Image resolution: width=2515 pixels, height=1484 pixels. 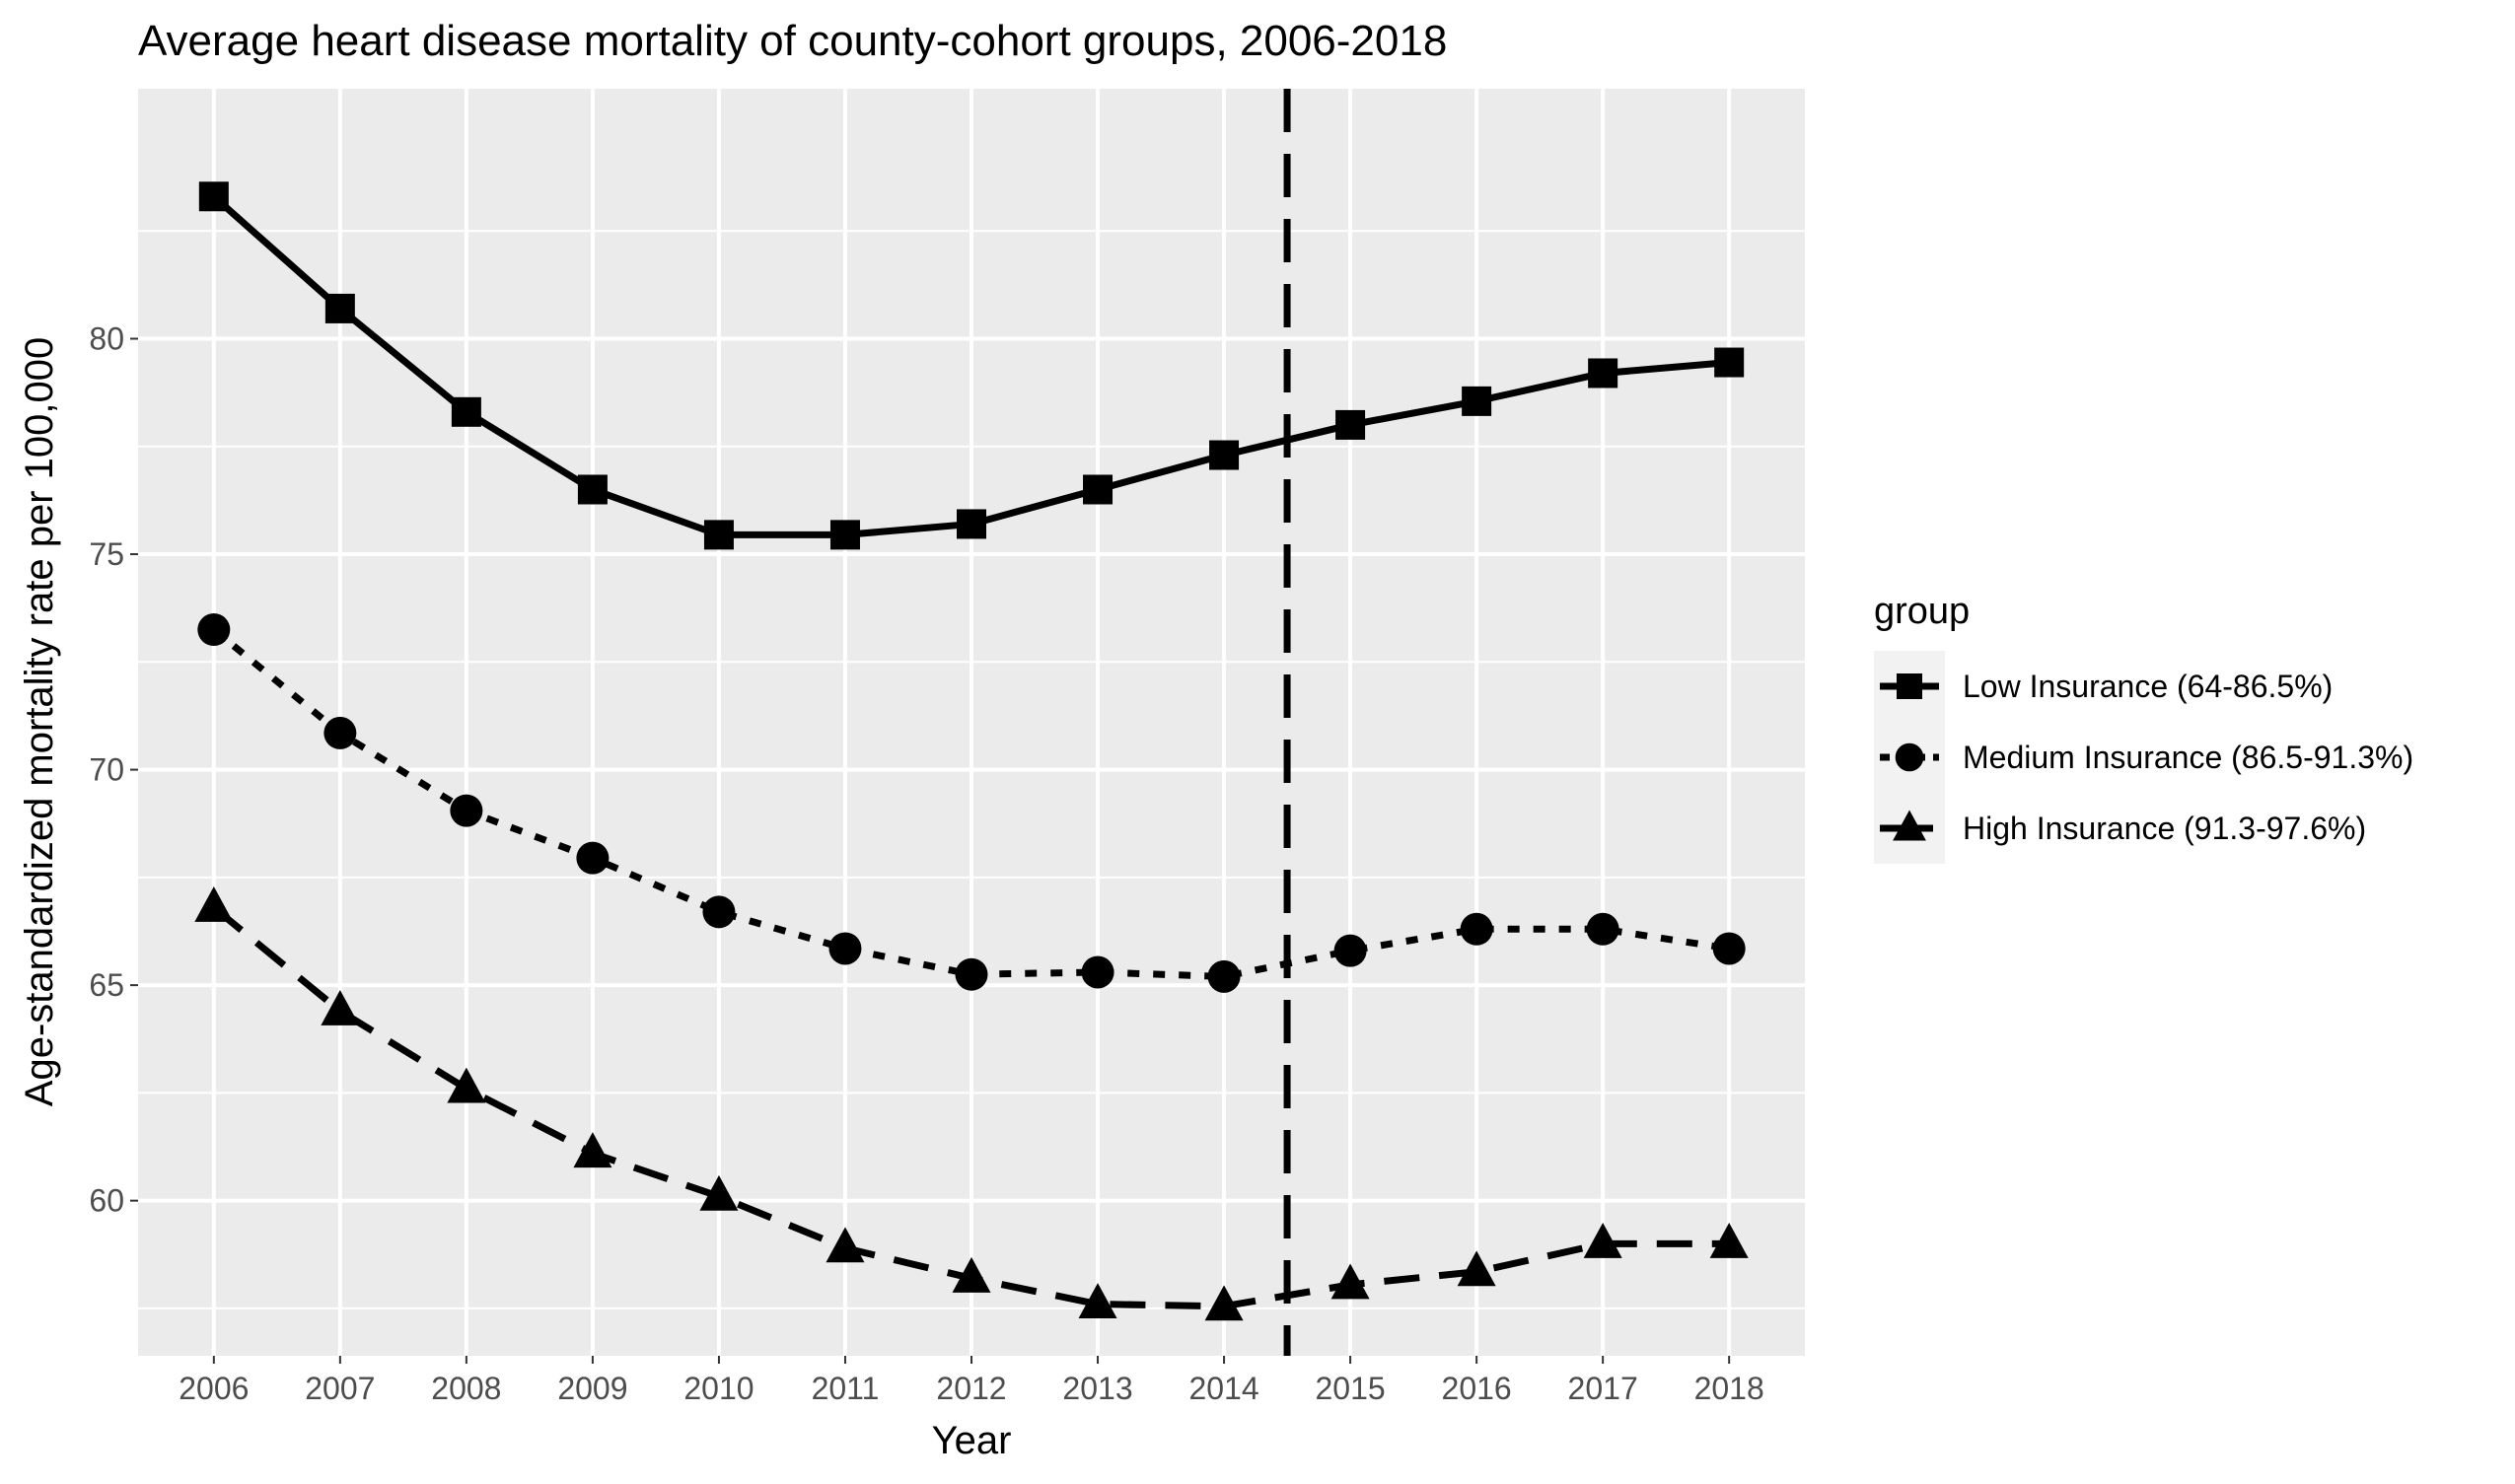 I want to click on y-axis: 60 65 70 75 80, so click(x=114, y=770).